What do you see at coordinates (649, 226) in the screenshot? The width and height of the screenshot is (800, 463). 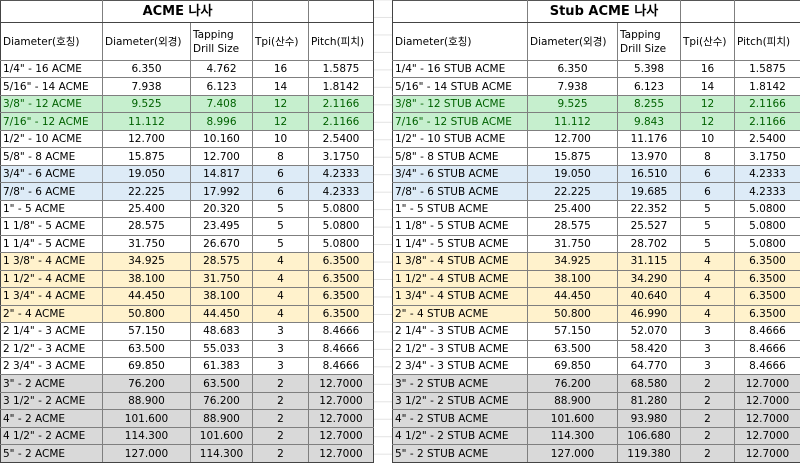 I see `tapping-drill-size: 25.527` at bounding box center [649, 226].